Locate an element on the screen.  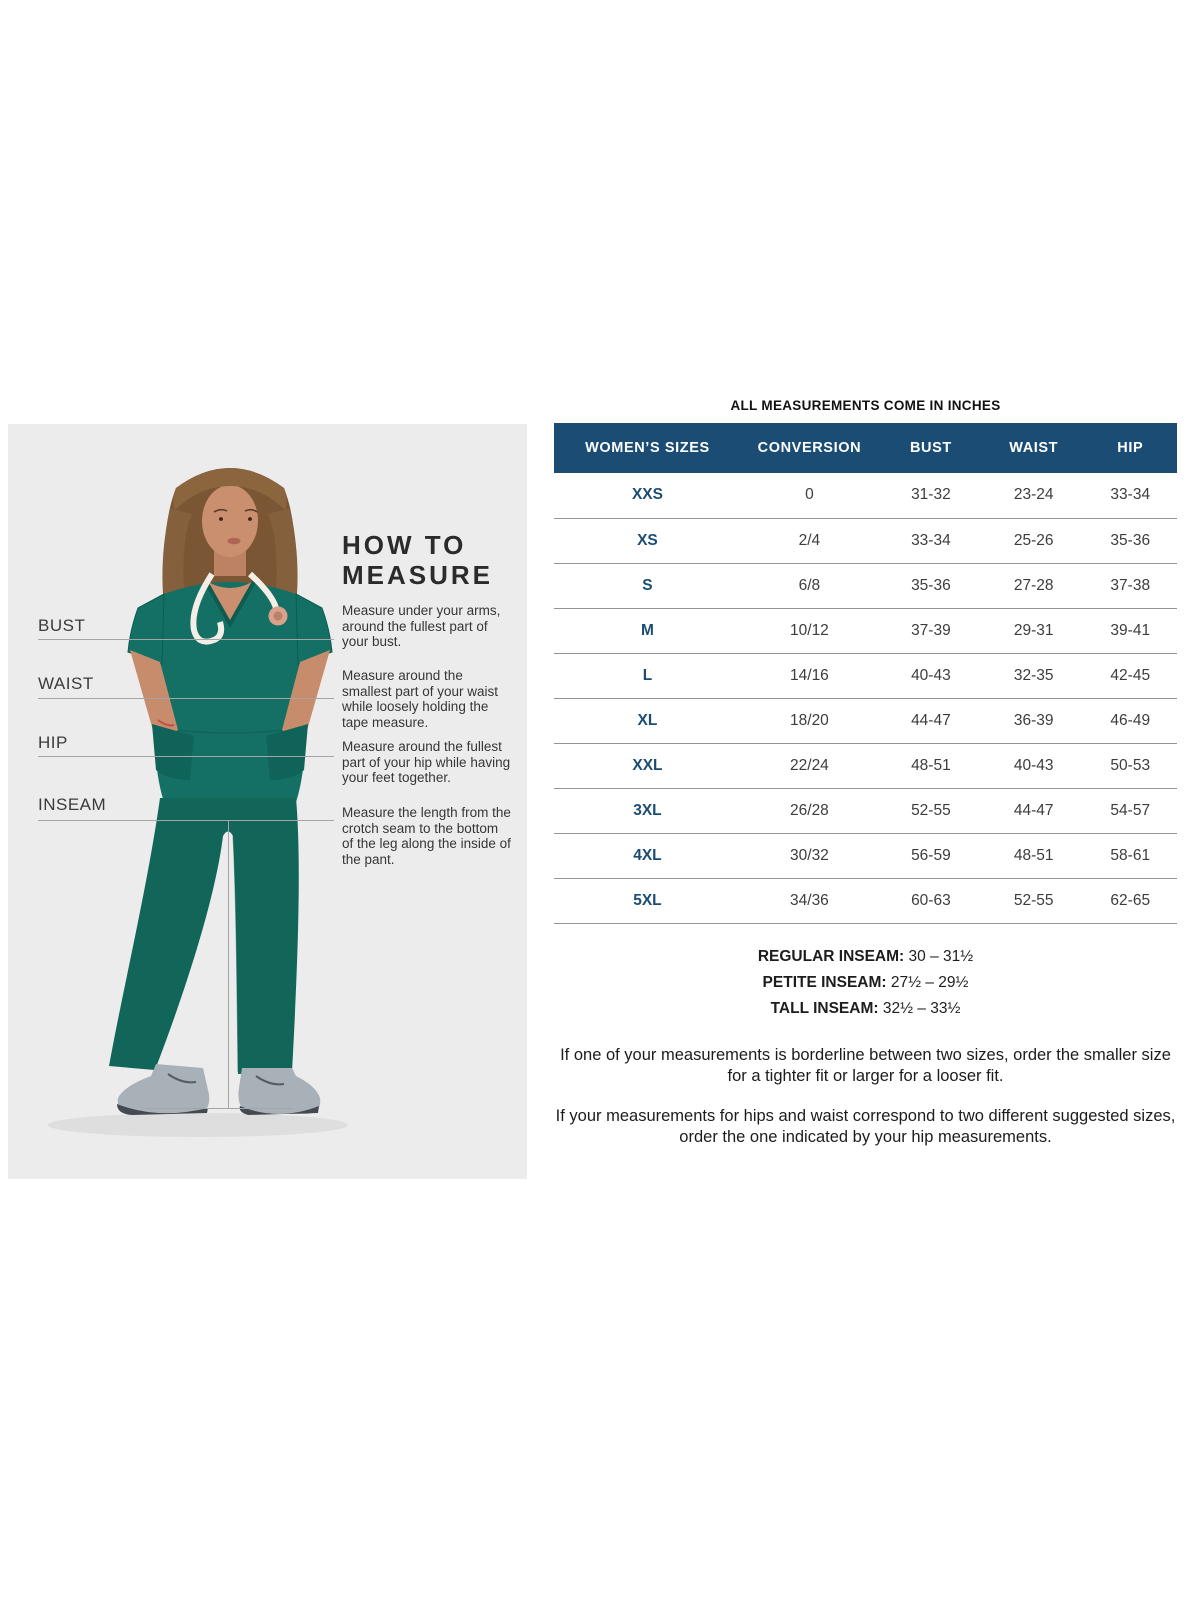
measurement-cell: 25-26 is located at coordinates (1033, 541).